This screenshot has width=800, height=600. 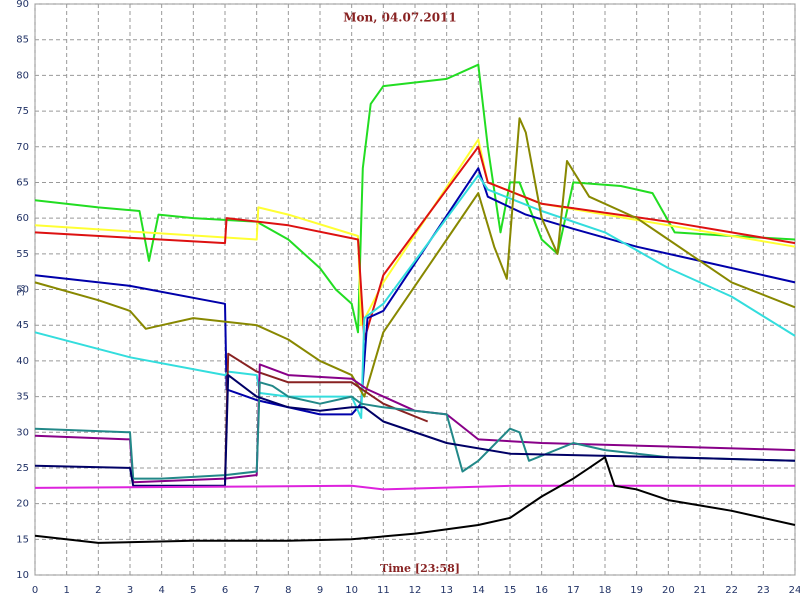 I want to click on x-tick-label: 2, so click(x=98, y=590).